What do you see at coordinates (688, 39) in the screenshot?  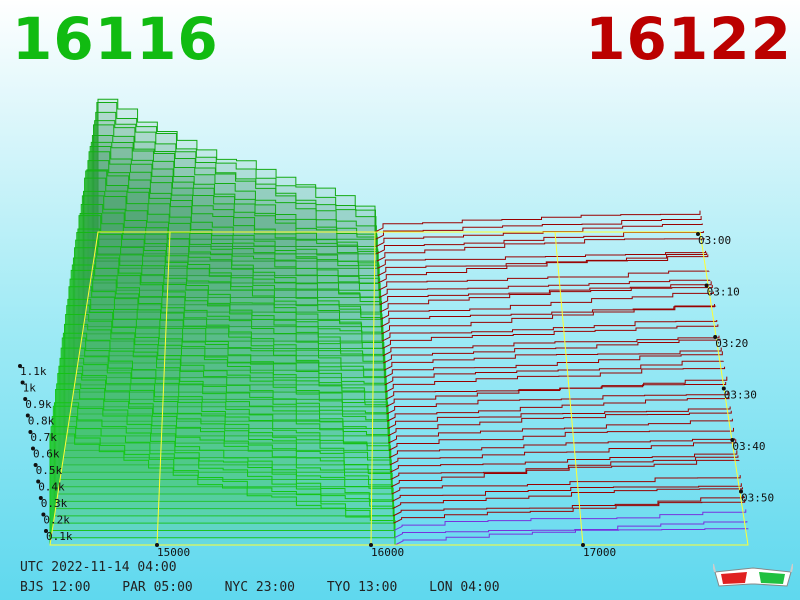 I see `ask-price: 16122` at bounding box center [688, 39].